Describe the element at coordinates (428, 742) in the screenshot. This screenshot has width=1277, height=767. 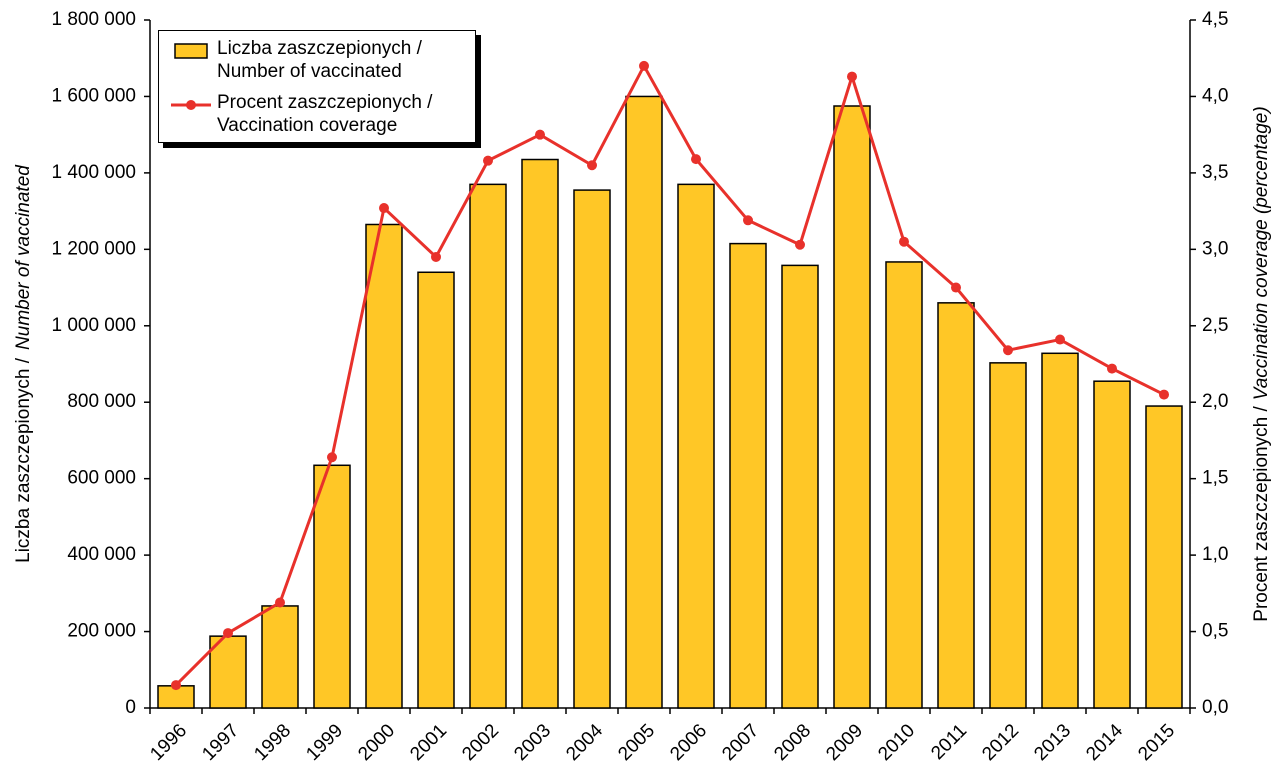
I see `x-tick-label: 2001` at that location.